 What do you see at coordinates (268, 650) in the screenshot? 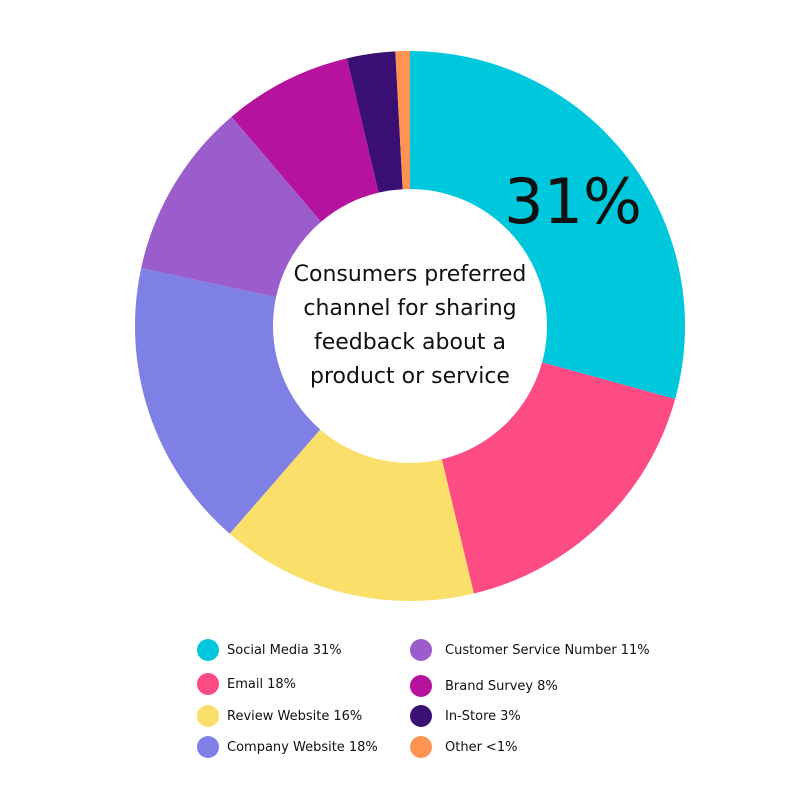
I see `legend-name: Social Media` at bounding box center [268, 650].